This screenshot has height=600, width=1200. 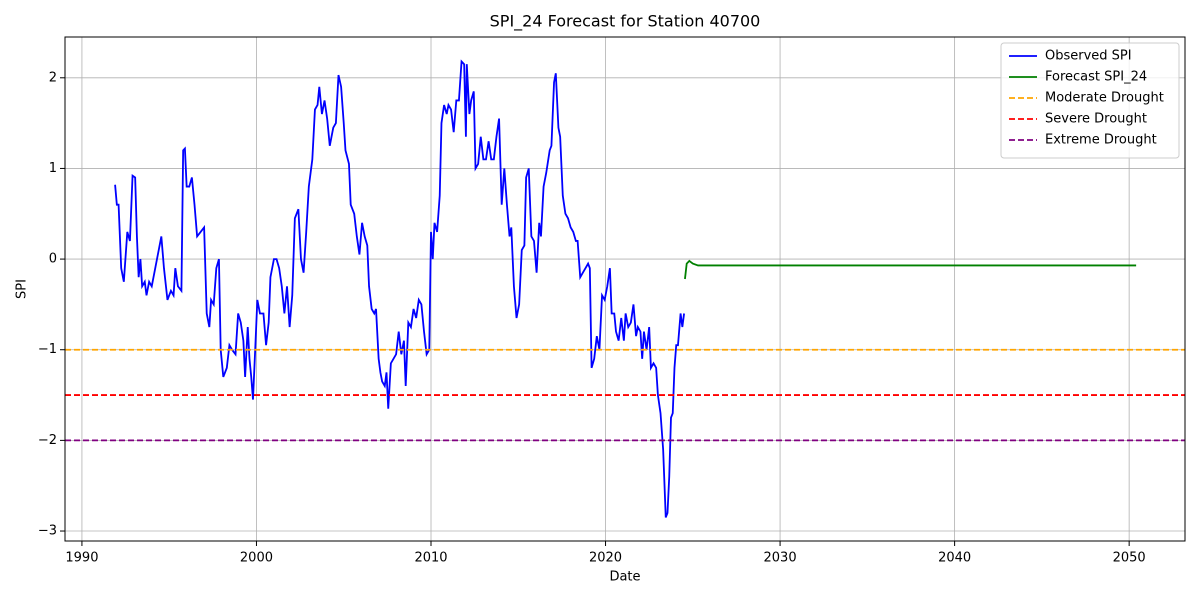 I want to click on legend-label: Extreme Drought, so click(x=1101, y=140).